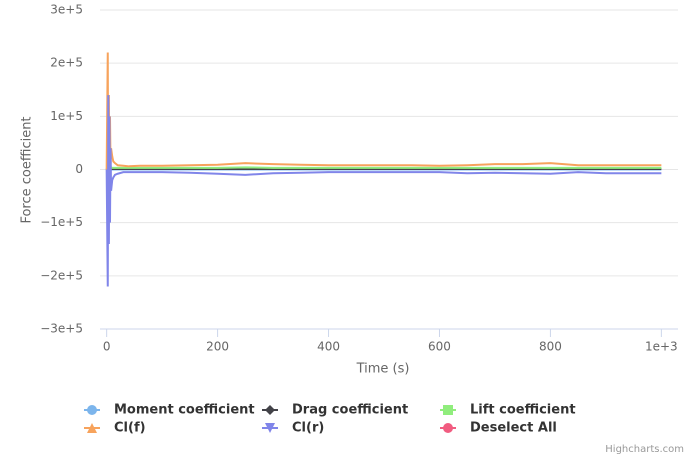 This screenshot has height=463, width=690. Describe the element at coordinates (383, 168) in the screenshot. I see `series-line` at that location.